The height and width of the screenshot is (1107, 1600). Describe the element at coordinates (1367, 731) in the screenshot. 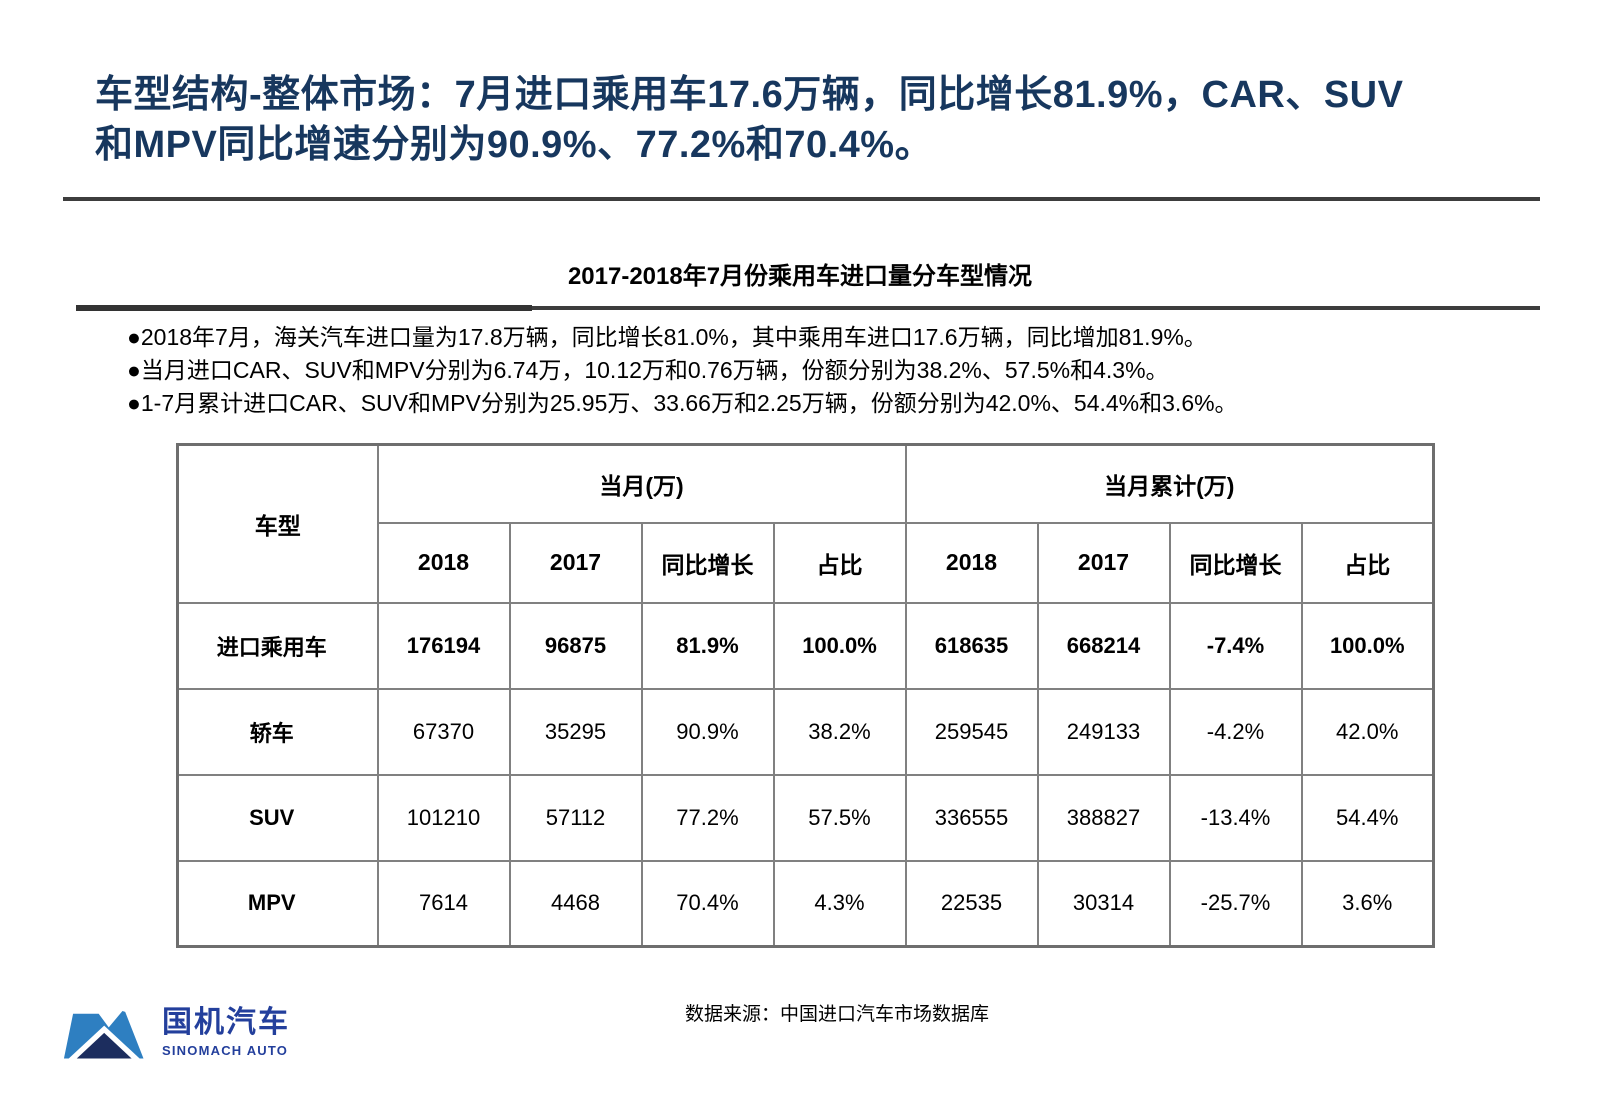

I see `table-cell: 42.0%` at that location.